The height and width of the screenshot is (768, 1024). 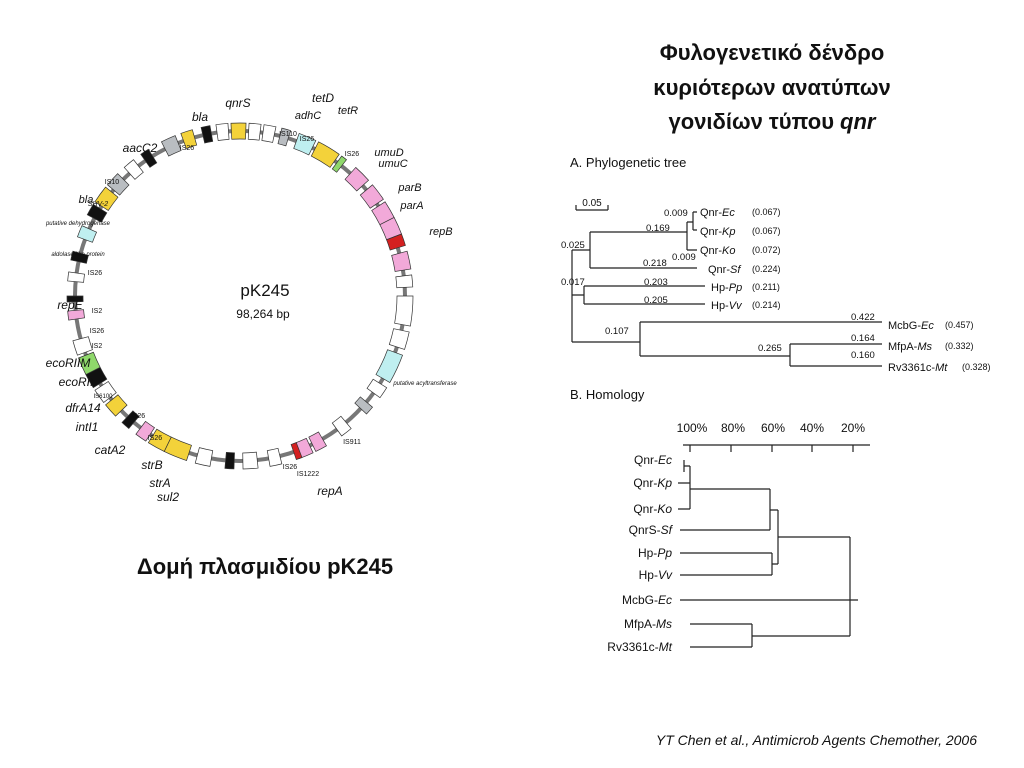 I want to click on axis-label: 20%, so click(x=853, y=428).